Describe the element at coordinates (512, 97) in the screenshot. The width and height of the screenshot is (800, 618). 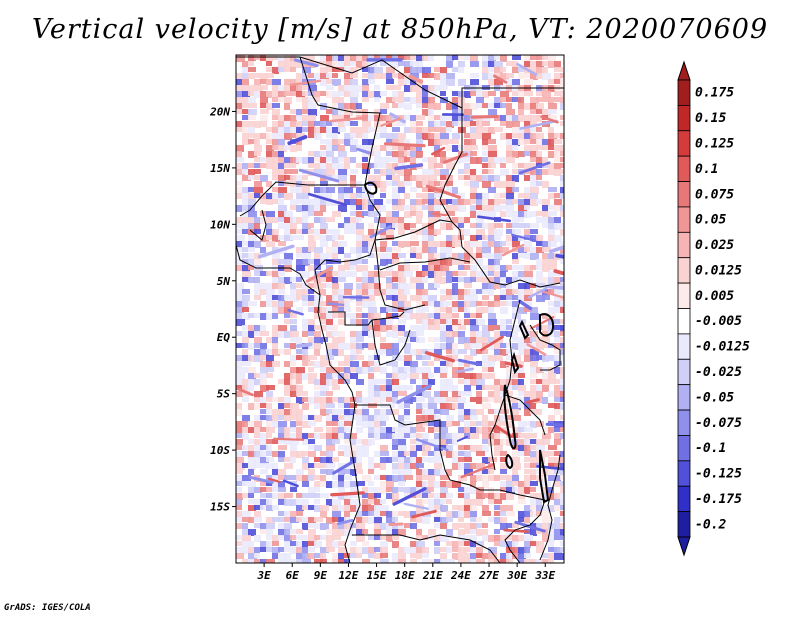
I see `border-line` at that location.